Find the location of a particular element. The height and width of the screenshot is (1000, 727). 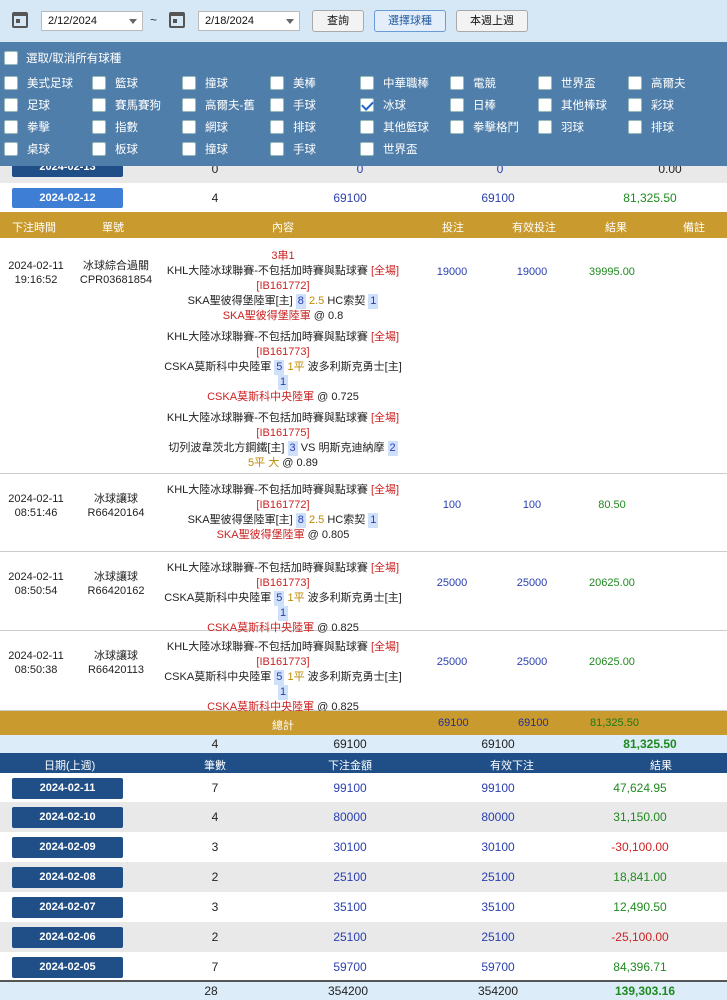

sport-checkbox: 板球 is located at coordinates (115, 149).